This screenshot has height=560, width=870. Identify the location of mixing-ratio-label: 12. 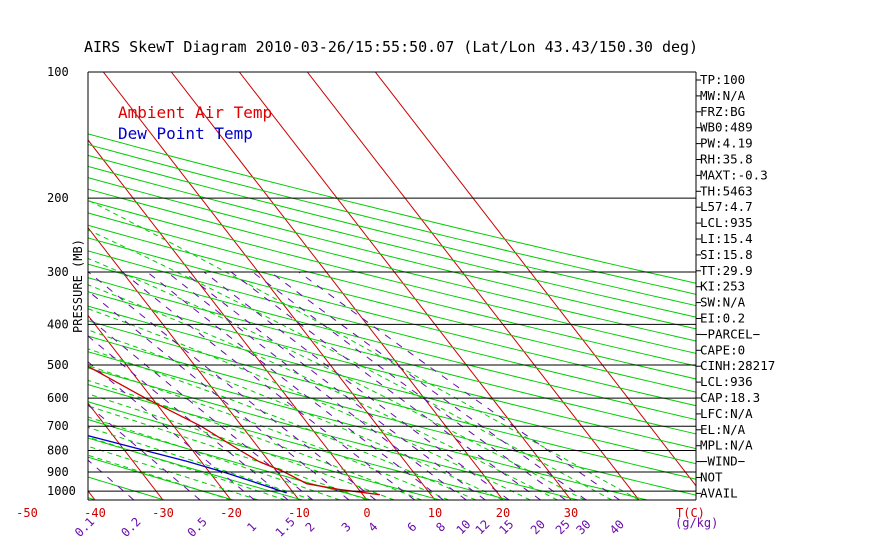
(483, 527).